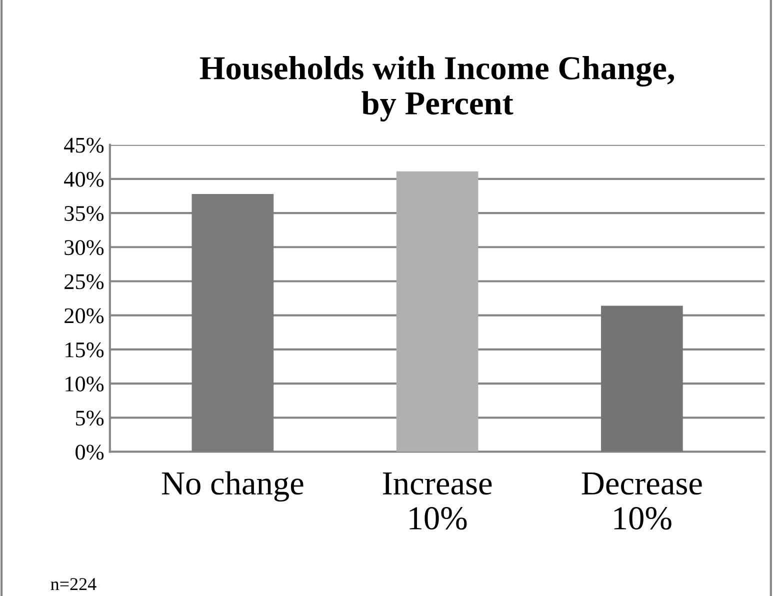 This screenshot has width=774, height=596. Describe the element at coordinates (84, 214) in the screenshot. I see `y-tick-label: 35%` at that location.